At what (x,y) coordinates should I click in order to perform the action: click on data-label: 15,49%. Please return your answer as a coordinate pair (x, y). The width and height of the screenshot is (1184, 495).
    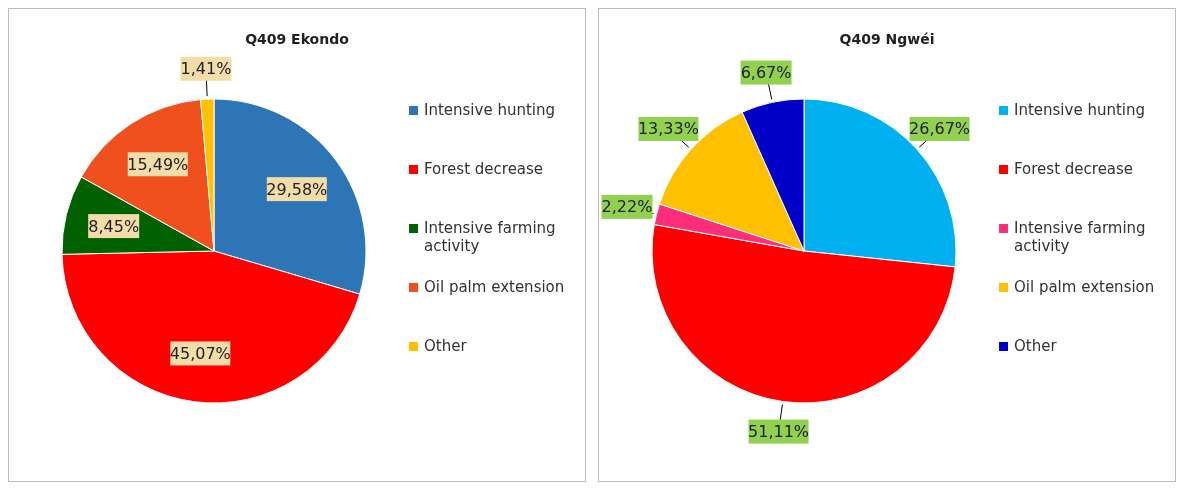
    Looking at the image, I should click on (158, 164).